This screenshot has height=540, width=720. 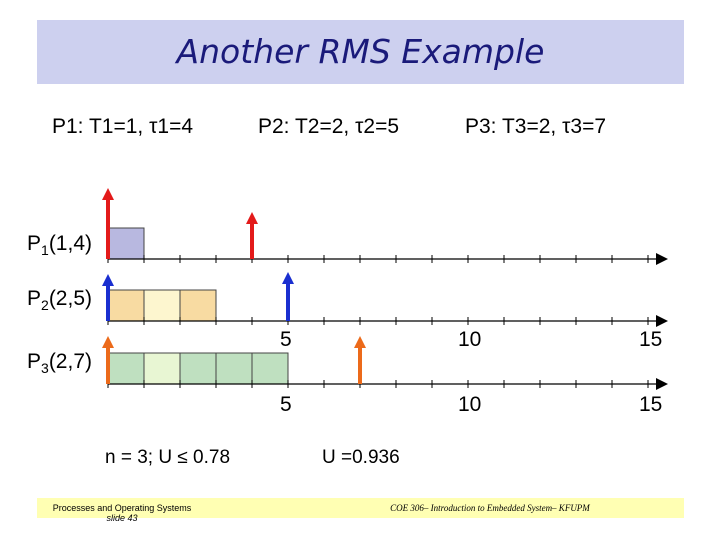 I want to click on footer-course: Processes and Operating Systems slide 43, so click(x=122, y=513).